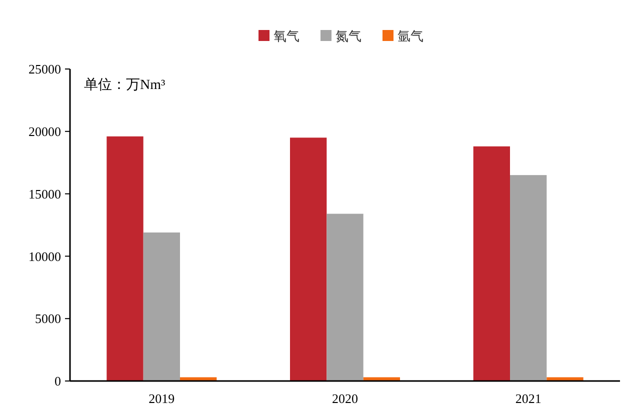  I want to click on annotation: 单位：万Nm³, so click(125, 85).